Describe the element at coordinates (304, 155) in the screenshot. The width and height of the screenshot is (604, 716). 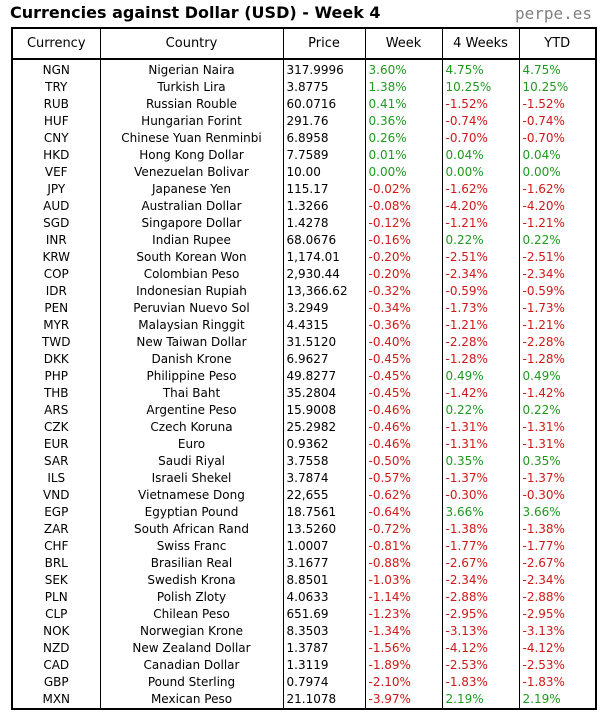
I see `table-row: HKD Hong Kong Dollar 7.7589 0.01% 0.04% 0.04%` at that location.